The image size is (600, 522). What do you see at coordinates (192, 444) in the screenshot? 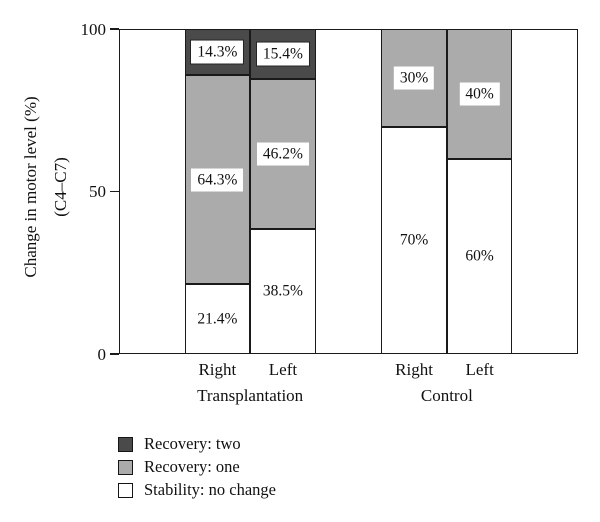
I see `legend-label: Recovery: two` at bounding box center [192, 444].